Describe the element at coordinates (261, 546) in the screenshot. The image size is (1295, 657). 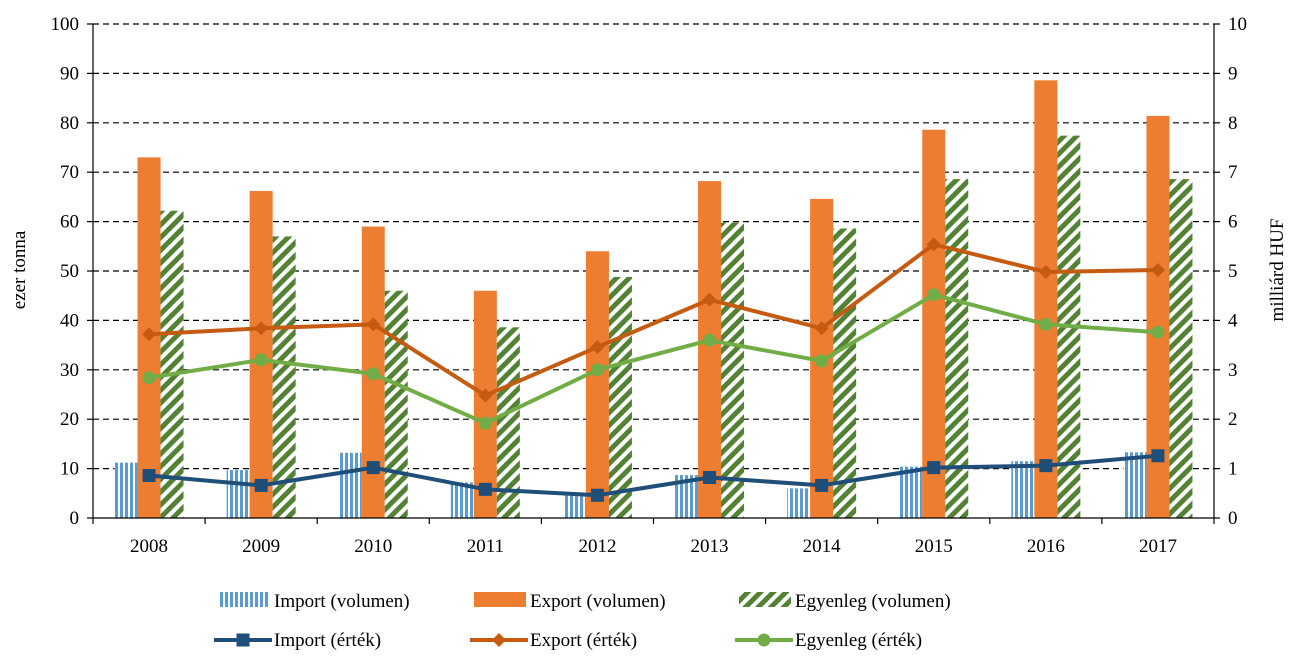
I see `x-tick-label: 2009` at that location.